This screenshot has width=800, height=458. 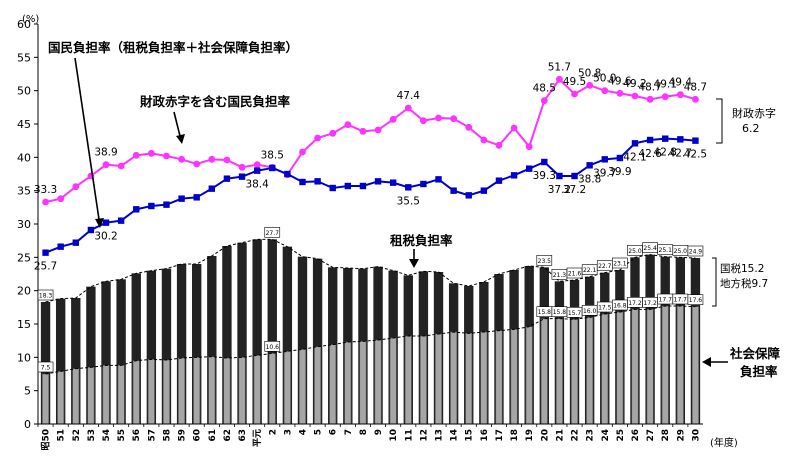 I want to click on tax-value-label-box, so click(x=272, y=232).